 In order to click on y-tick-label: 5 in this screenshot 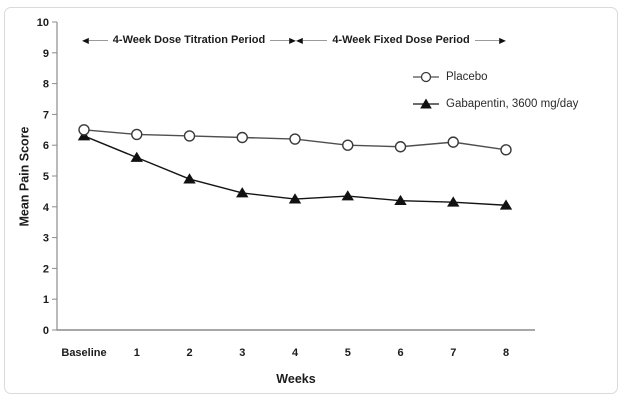, I will do `click(46, 177)`.